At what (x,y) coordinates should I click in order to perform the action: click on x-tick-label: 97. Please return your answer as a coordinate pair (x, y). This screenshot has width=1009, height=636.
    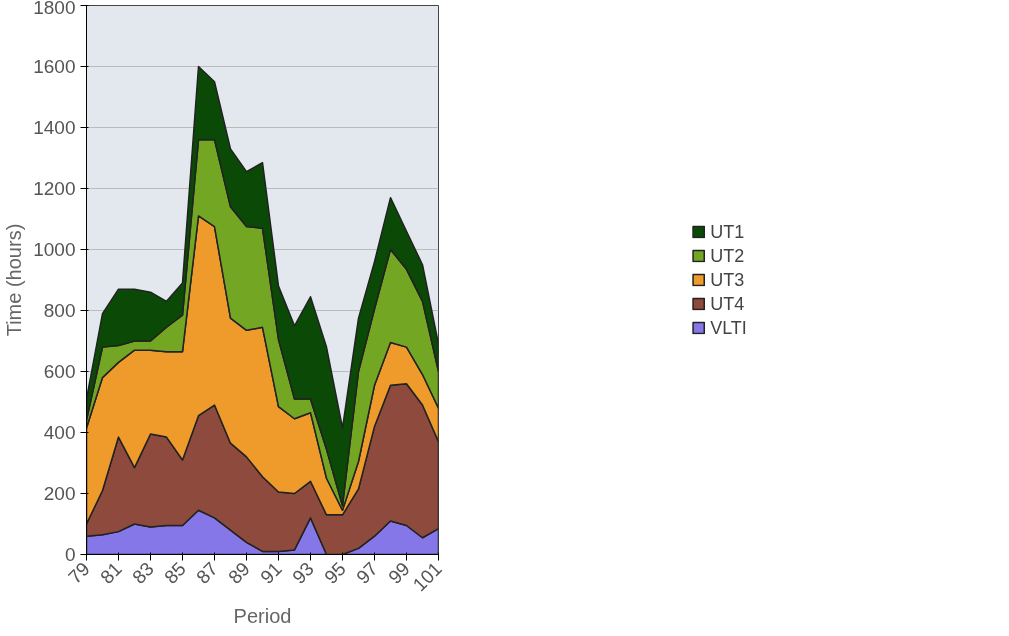
    Looking at the image, I should click on (367, 573).